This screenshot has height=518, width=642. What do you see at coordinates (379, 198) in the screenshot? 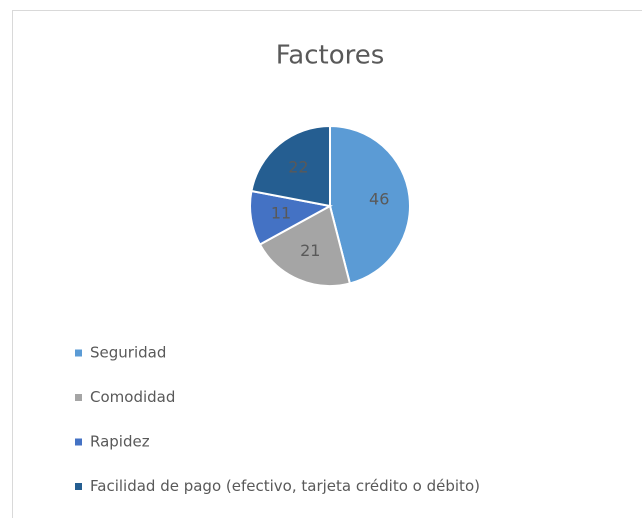
I see `data-label: 46` at bounding box center [379, 198].